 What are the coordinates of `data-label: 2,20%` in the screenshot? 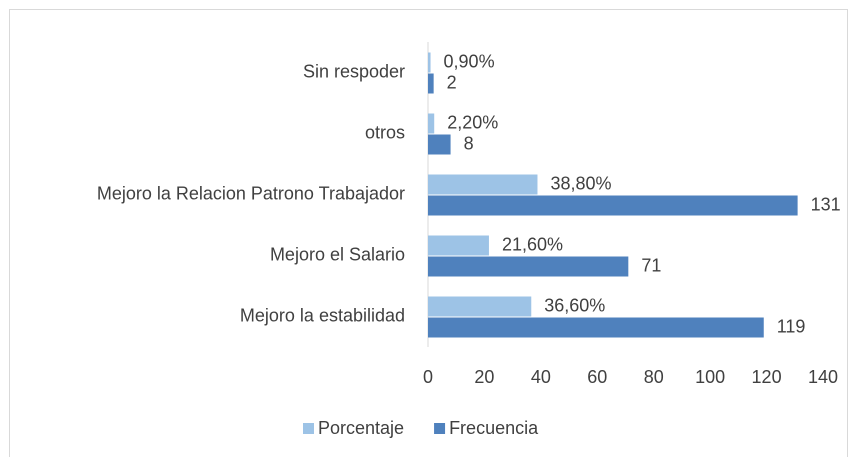 It's located at (472, 122).